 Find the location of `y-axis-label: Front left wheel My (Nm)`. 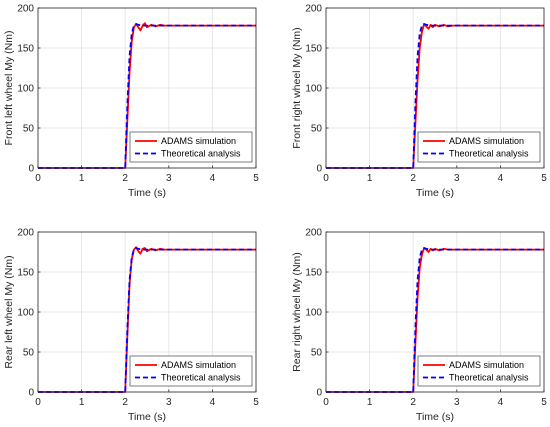

y-axis-label: Front left wheel My (Nm) is located at coordinates (9, 88).